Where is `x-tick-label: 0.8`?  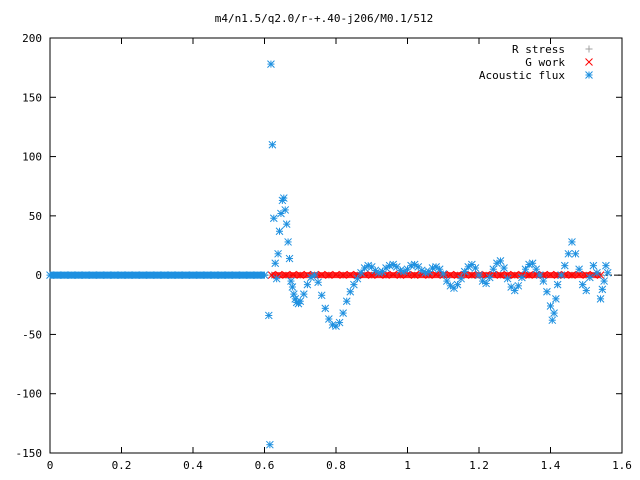
x-tick-label: 0.8 is located at coordinates (336, 465).